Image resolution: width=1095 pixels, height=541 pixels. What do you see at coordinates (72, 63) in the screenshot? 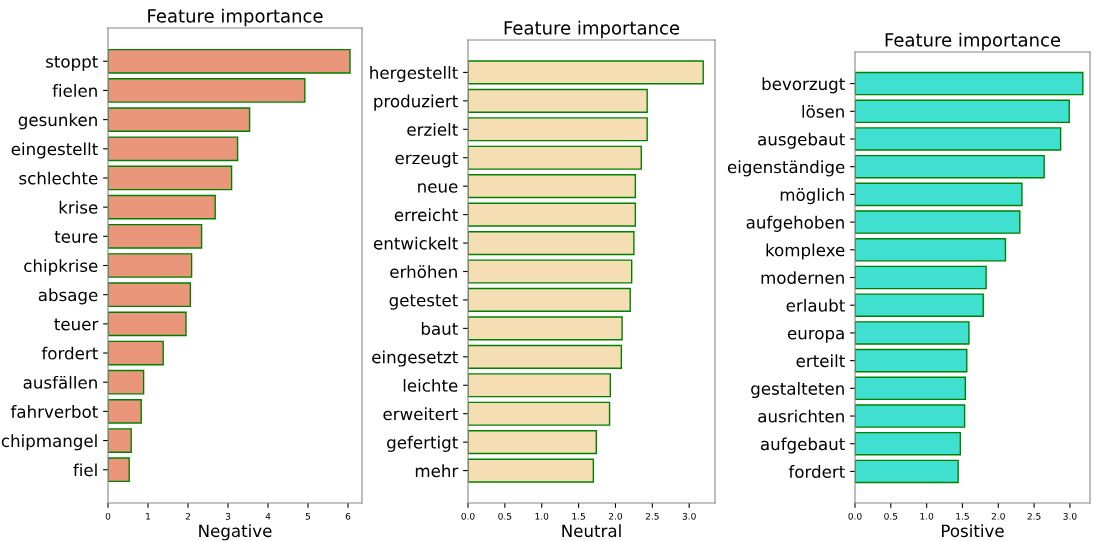
I see `y-tick-label: stoppt` at bounding box center [72, 63].